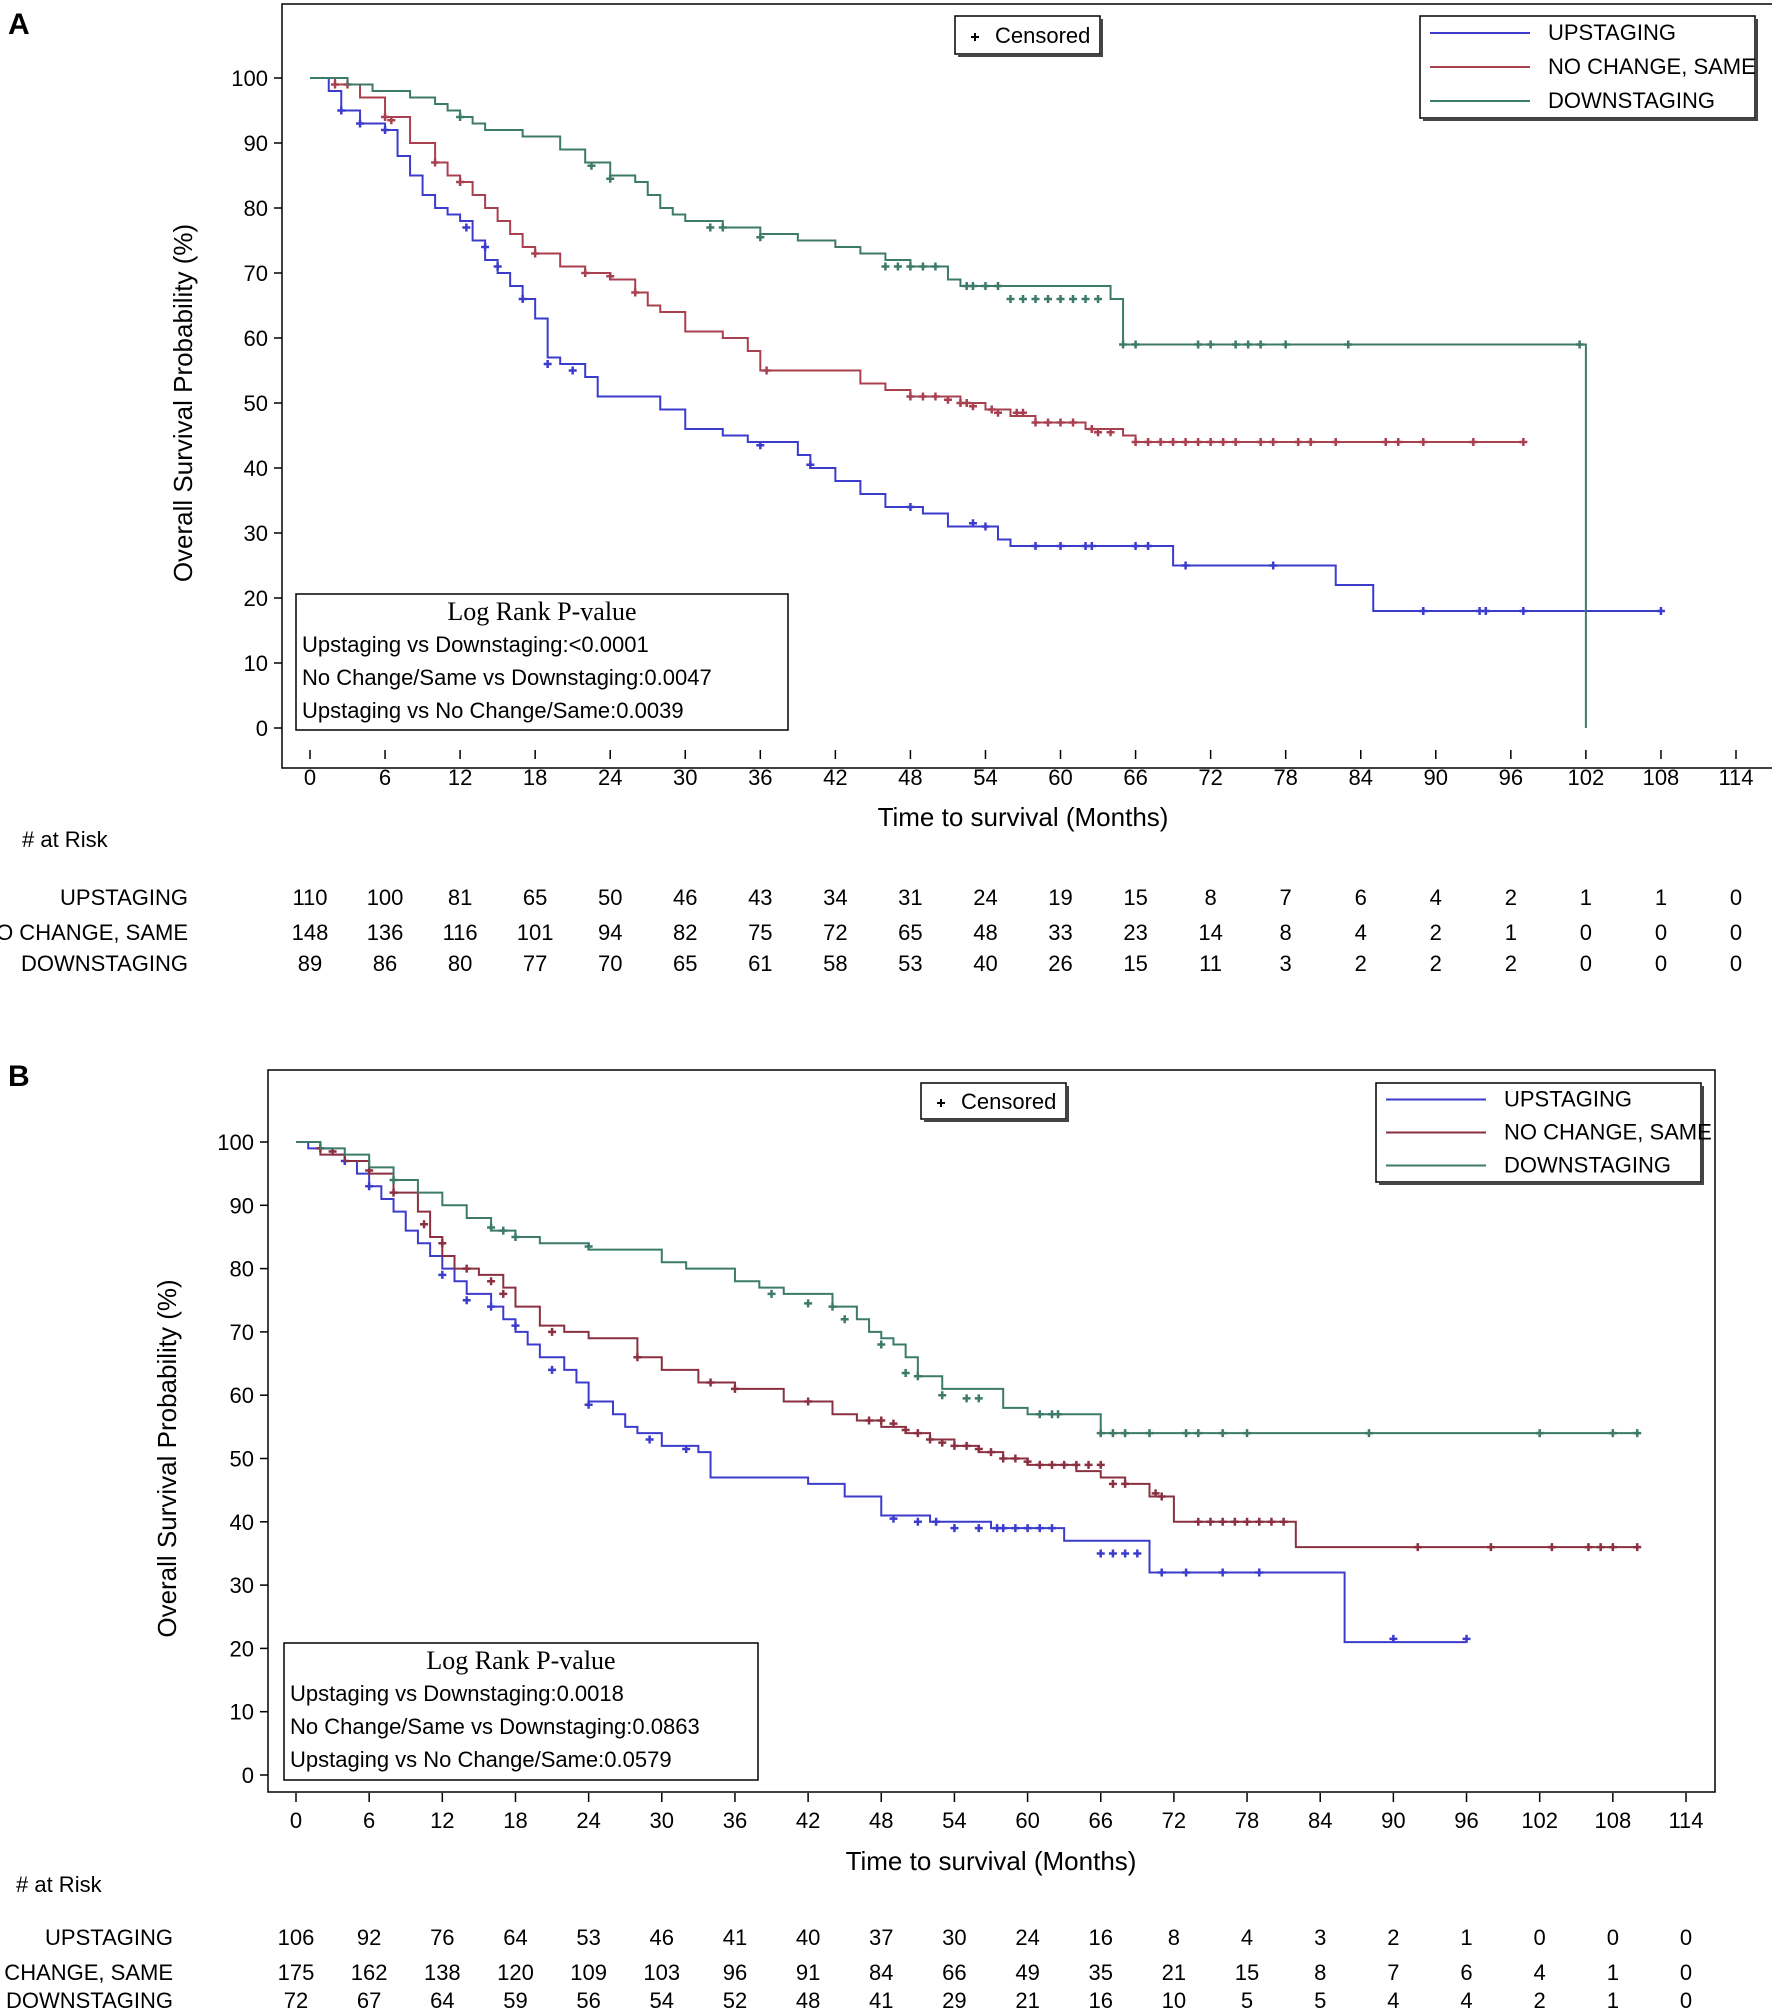  Describe the element at coordinates (310, 932) in the screenshot. I see `at-risk-value: 148` at that location.